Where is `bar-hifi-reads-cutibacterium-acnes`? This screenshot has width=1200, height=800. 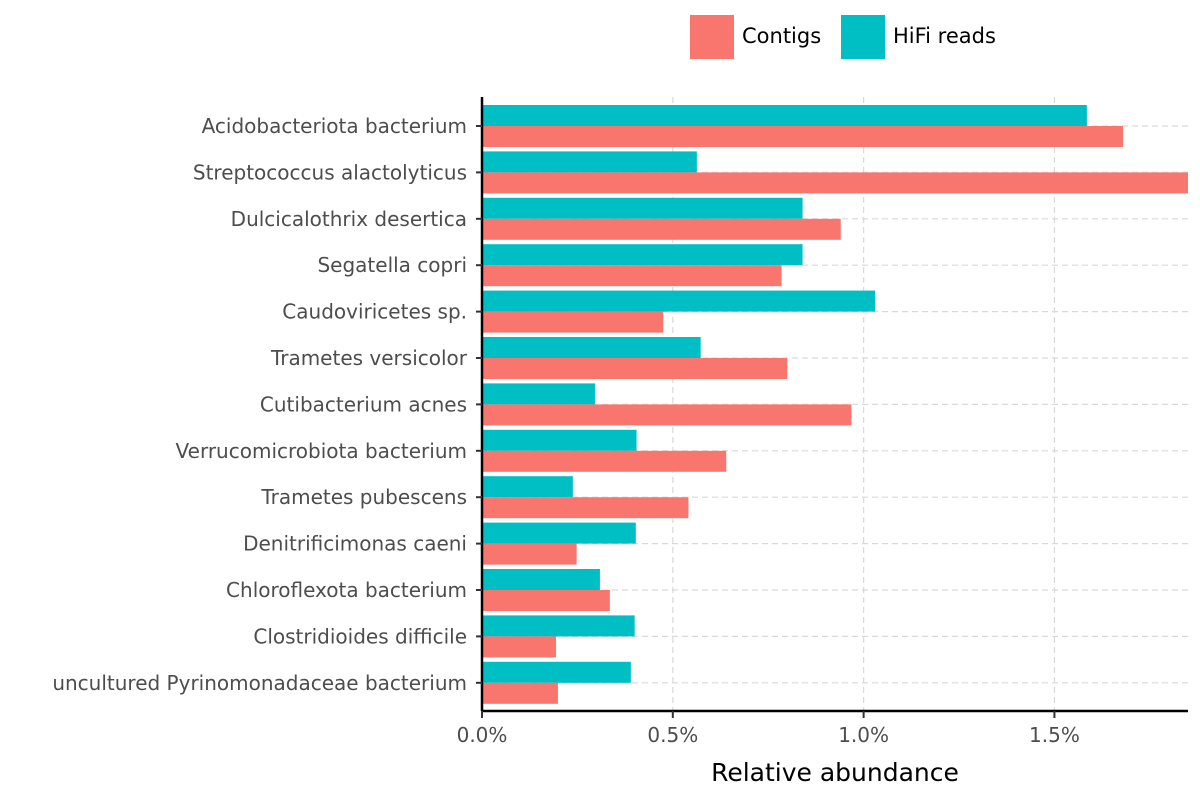
bar-hifi-reads-cutibacterium-acnes is located at coordinates (538, 394).